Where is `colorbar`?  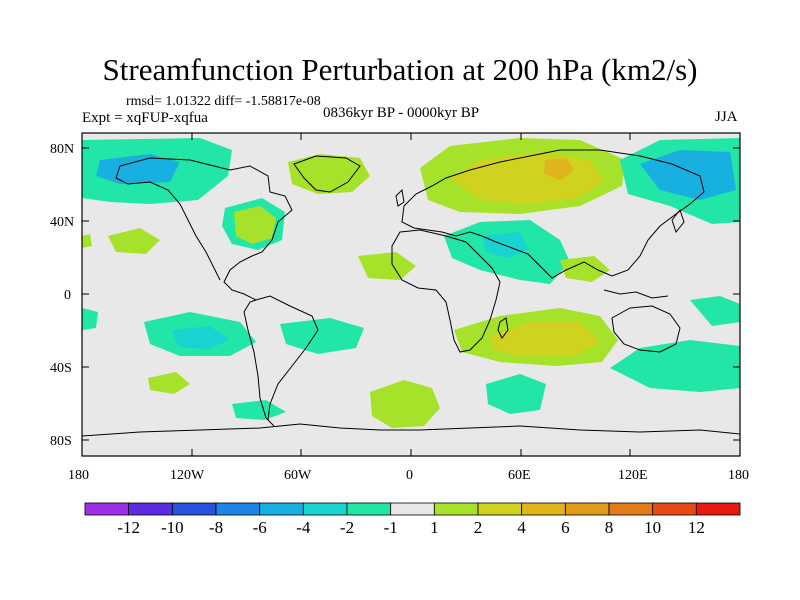 colorbar is located at coordinates (412, 509).